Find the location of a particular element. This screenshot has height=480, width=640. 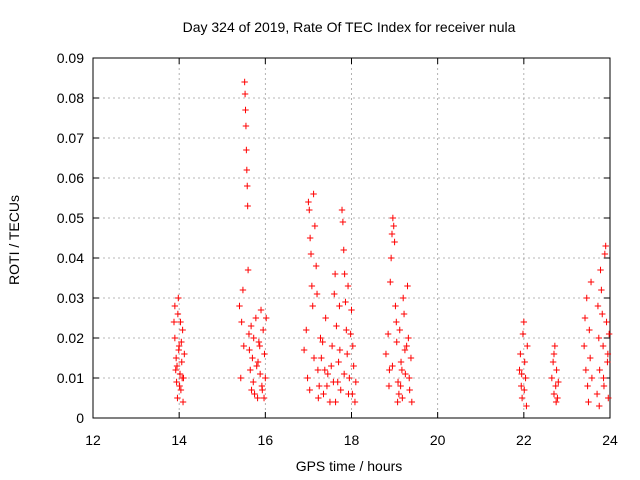

x-tick-label: 22 is located at coordinates (524, 440).